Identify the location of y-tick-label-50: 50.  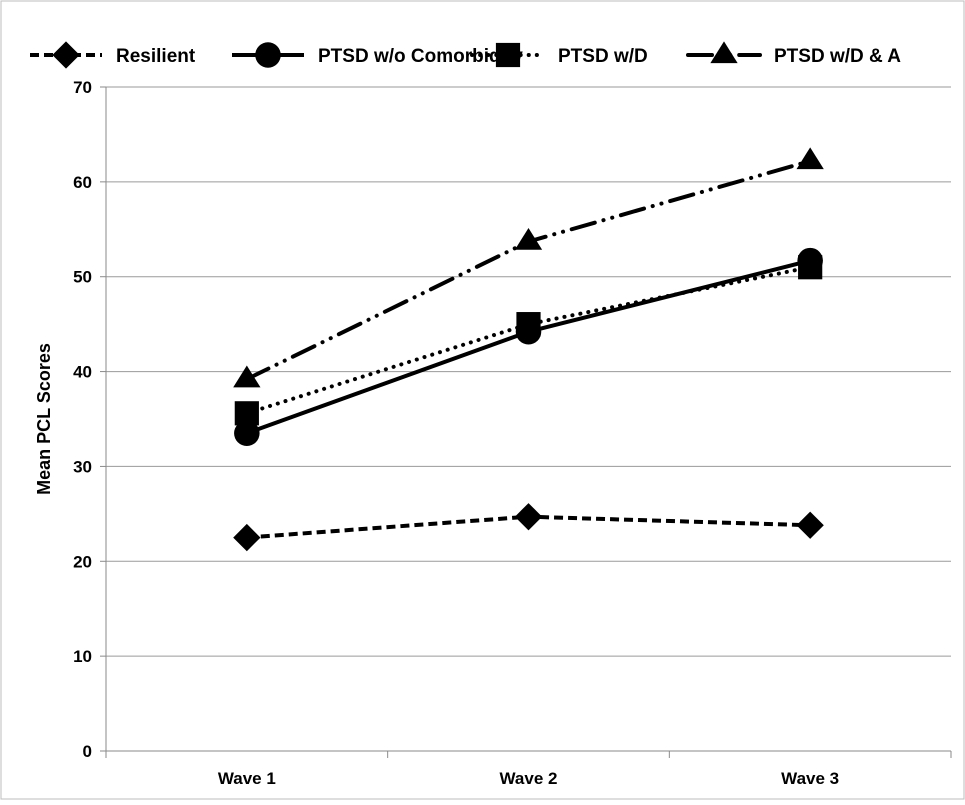
(82, 277).